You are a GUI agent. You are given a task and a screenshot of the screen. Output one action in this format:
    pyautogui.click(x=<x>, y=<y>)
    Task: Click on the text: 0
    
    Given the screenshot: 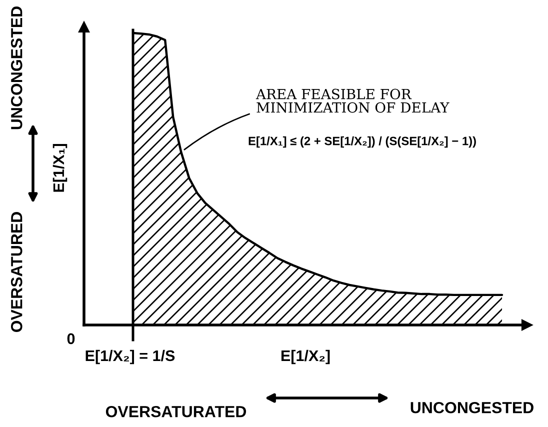 What is the action you would take?
    pyautogui.click(x=71, y=338)
    